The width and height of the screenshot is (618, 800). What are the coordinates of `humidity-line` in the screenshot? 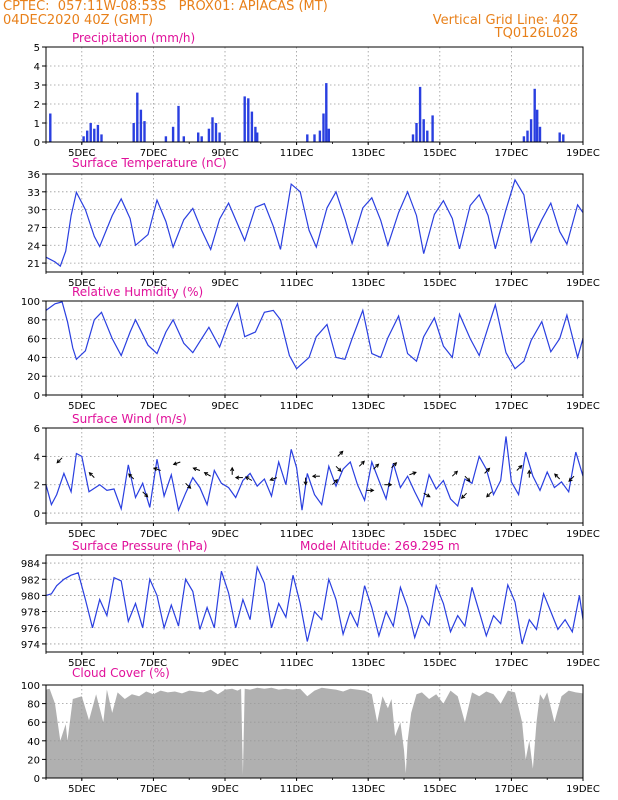 It's located at (314, 335).